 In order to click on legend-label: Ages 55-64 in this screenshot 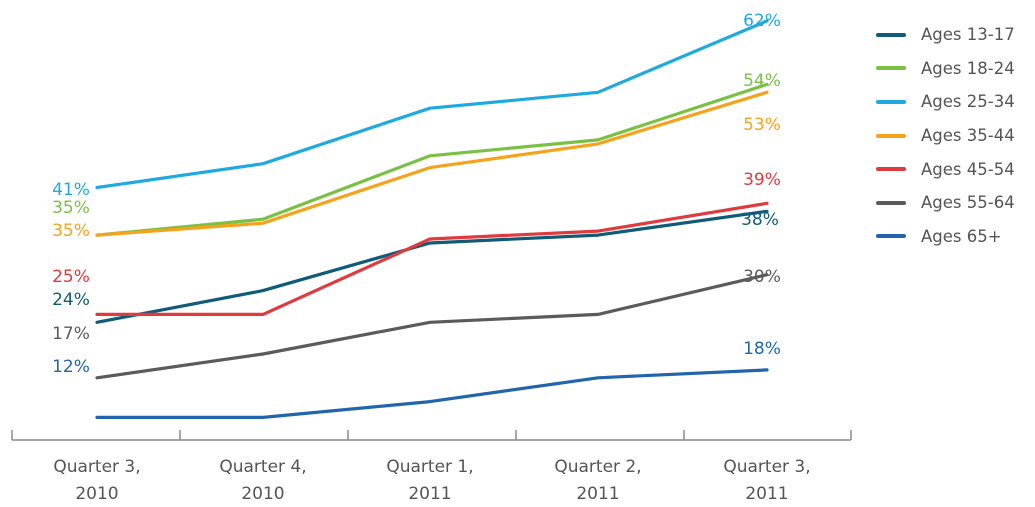, I will do `click(968, 203)`.